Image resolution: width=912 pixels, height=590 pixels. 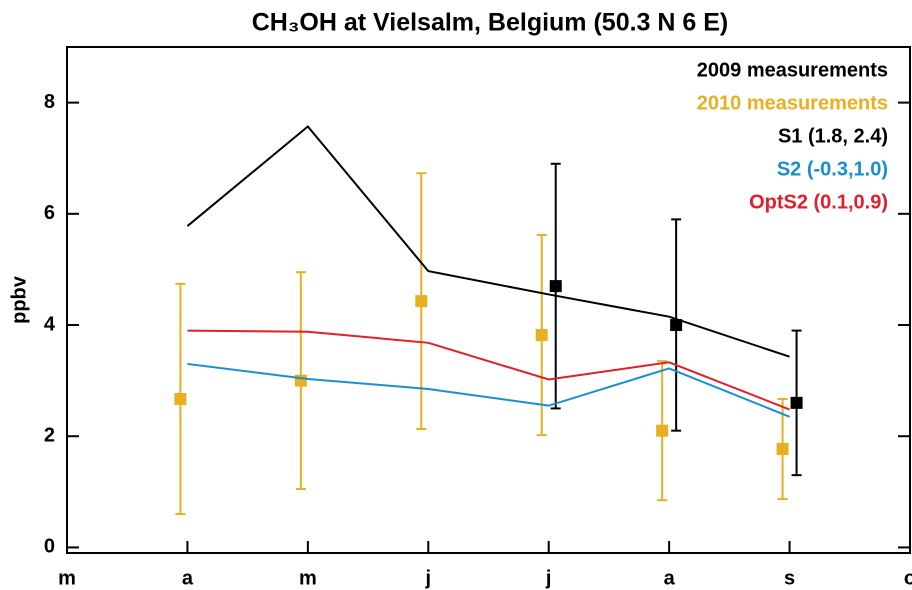 What do you see at coordinates (832, 169) in the screenshot?
I see `legend-label: S2 (-0.3,1.0)` at bounding box center [832, 169].